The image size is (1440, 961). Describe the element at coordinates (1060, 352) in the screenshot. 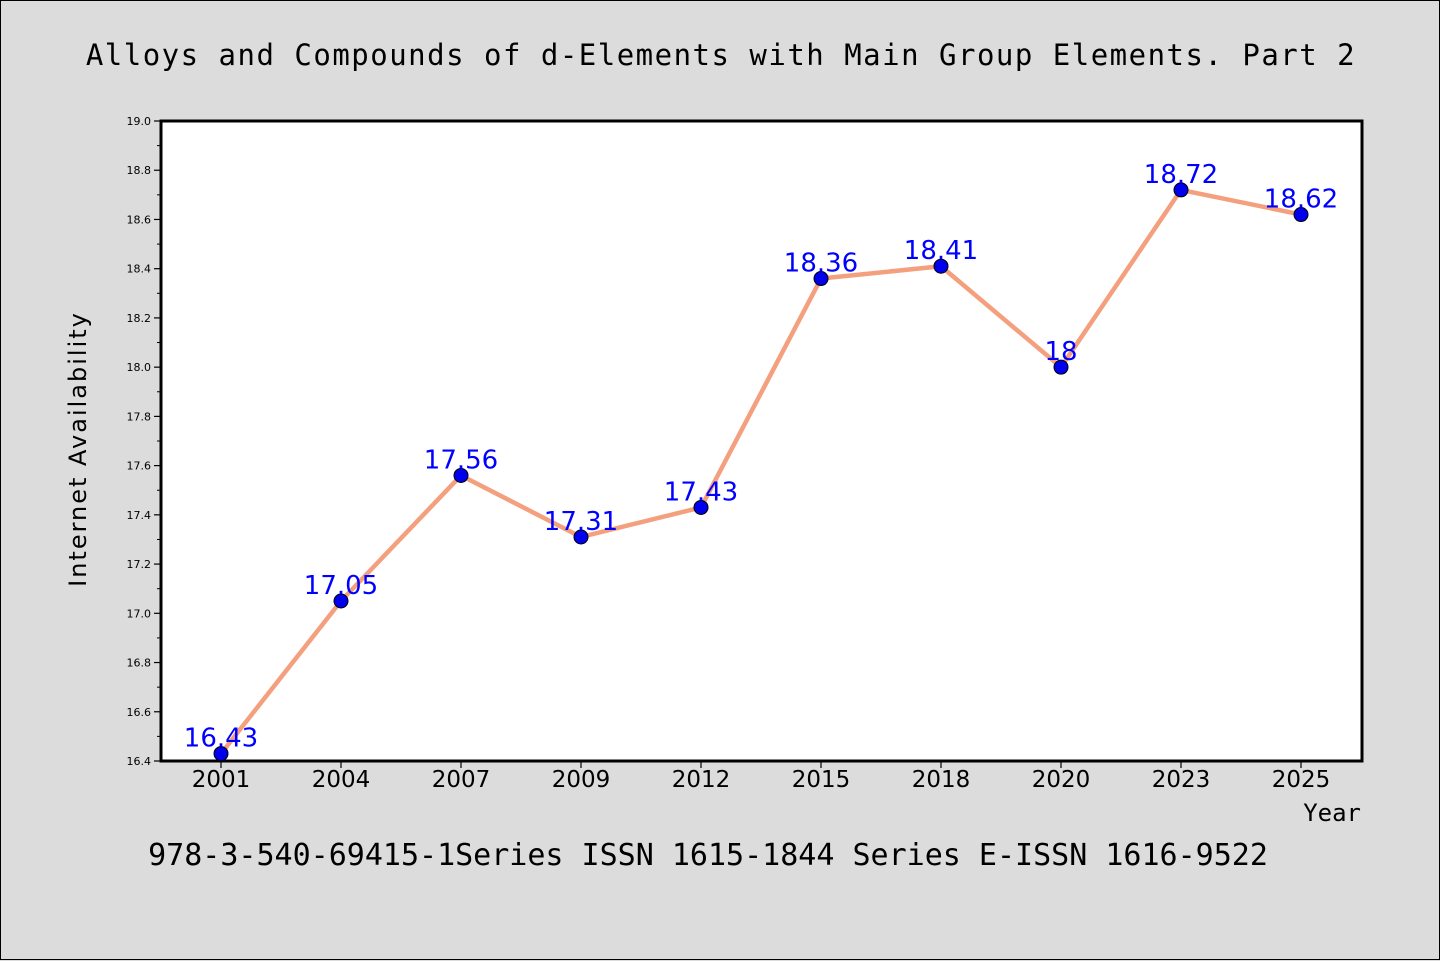

I see `data-label: 18` at that location.